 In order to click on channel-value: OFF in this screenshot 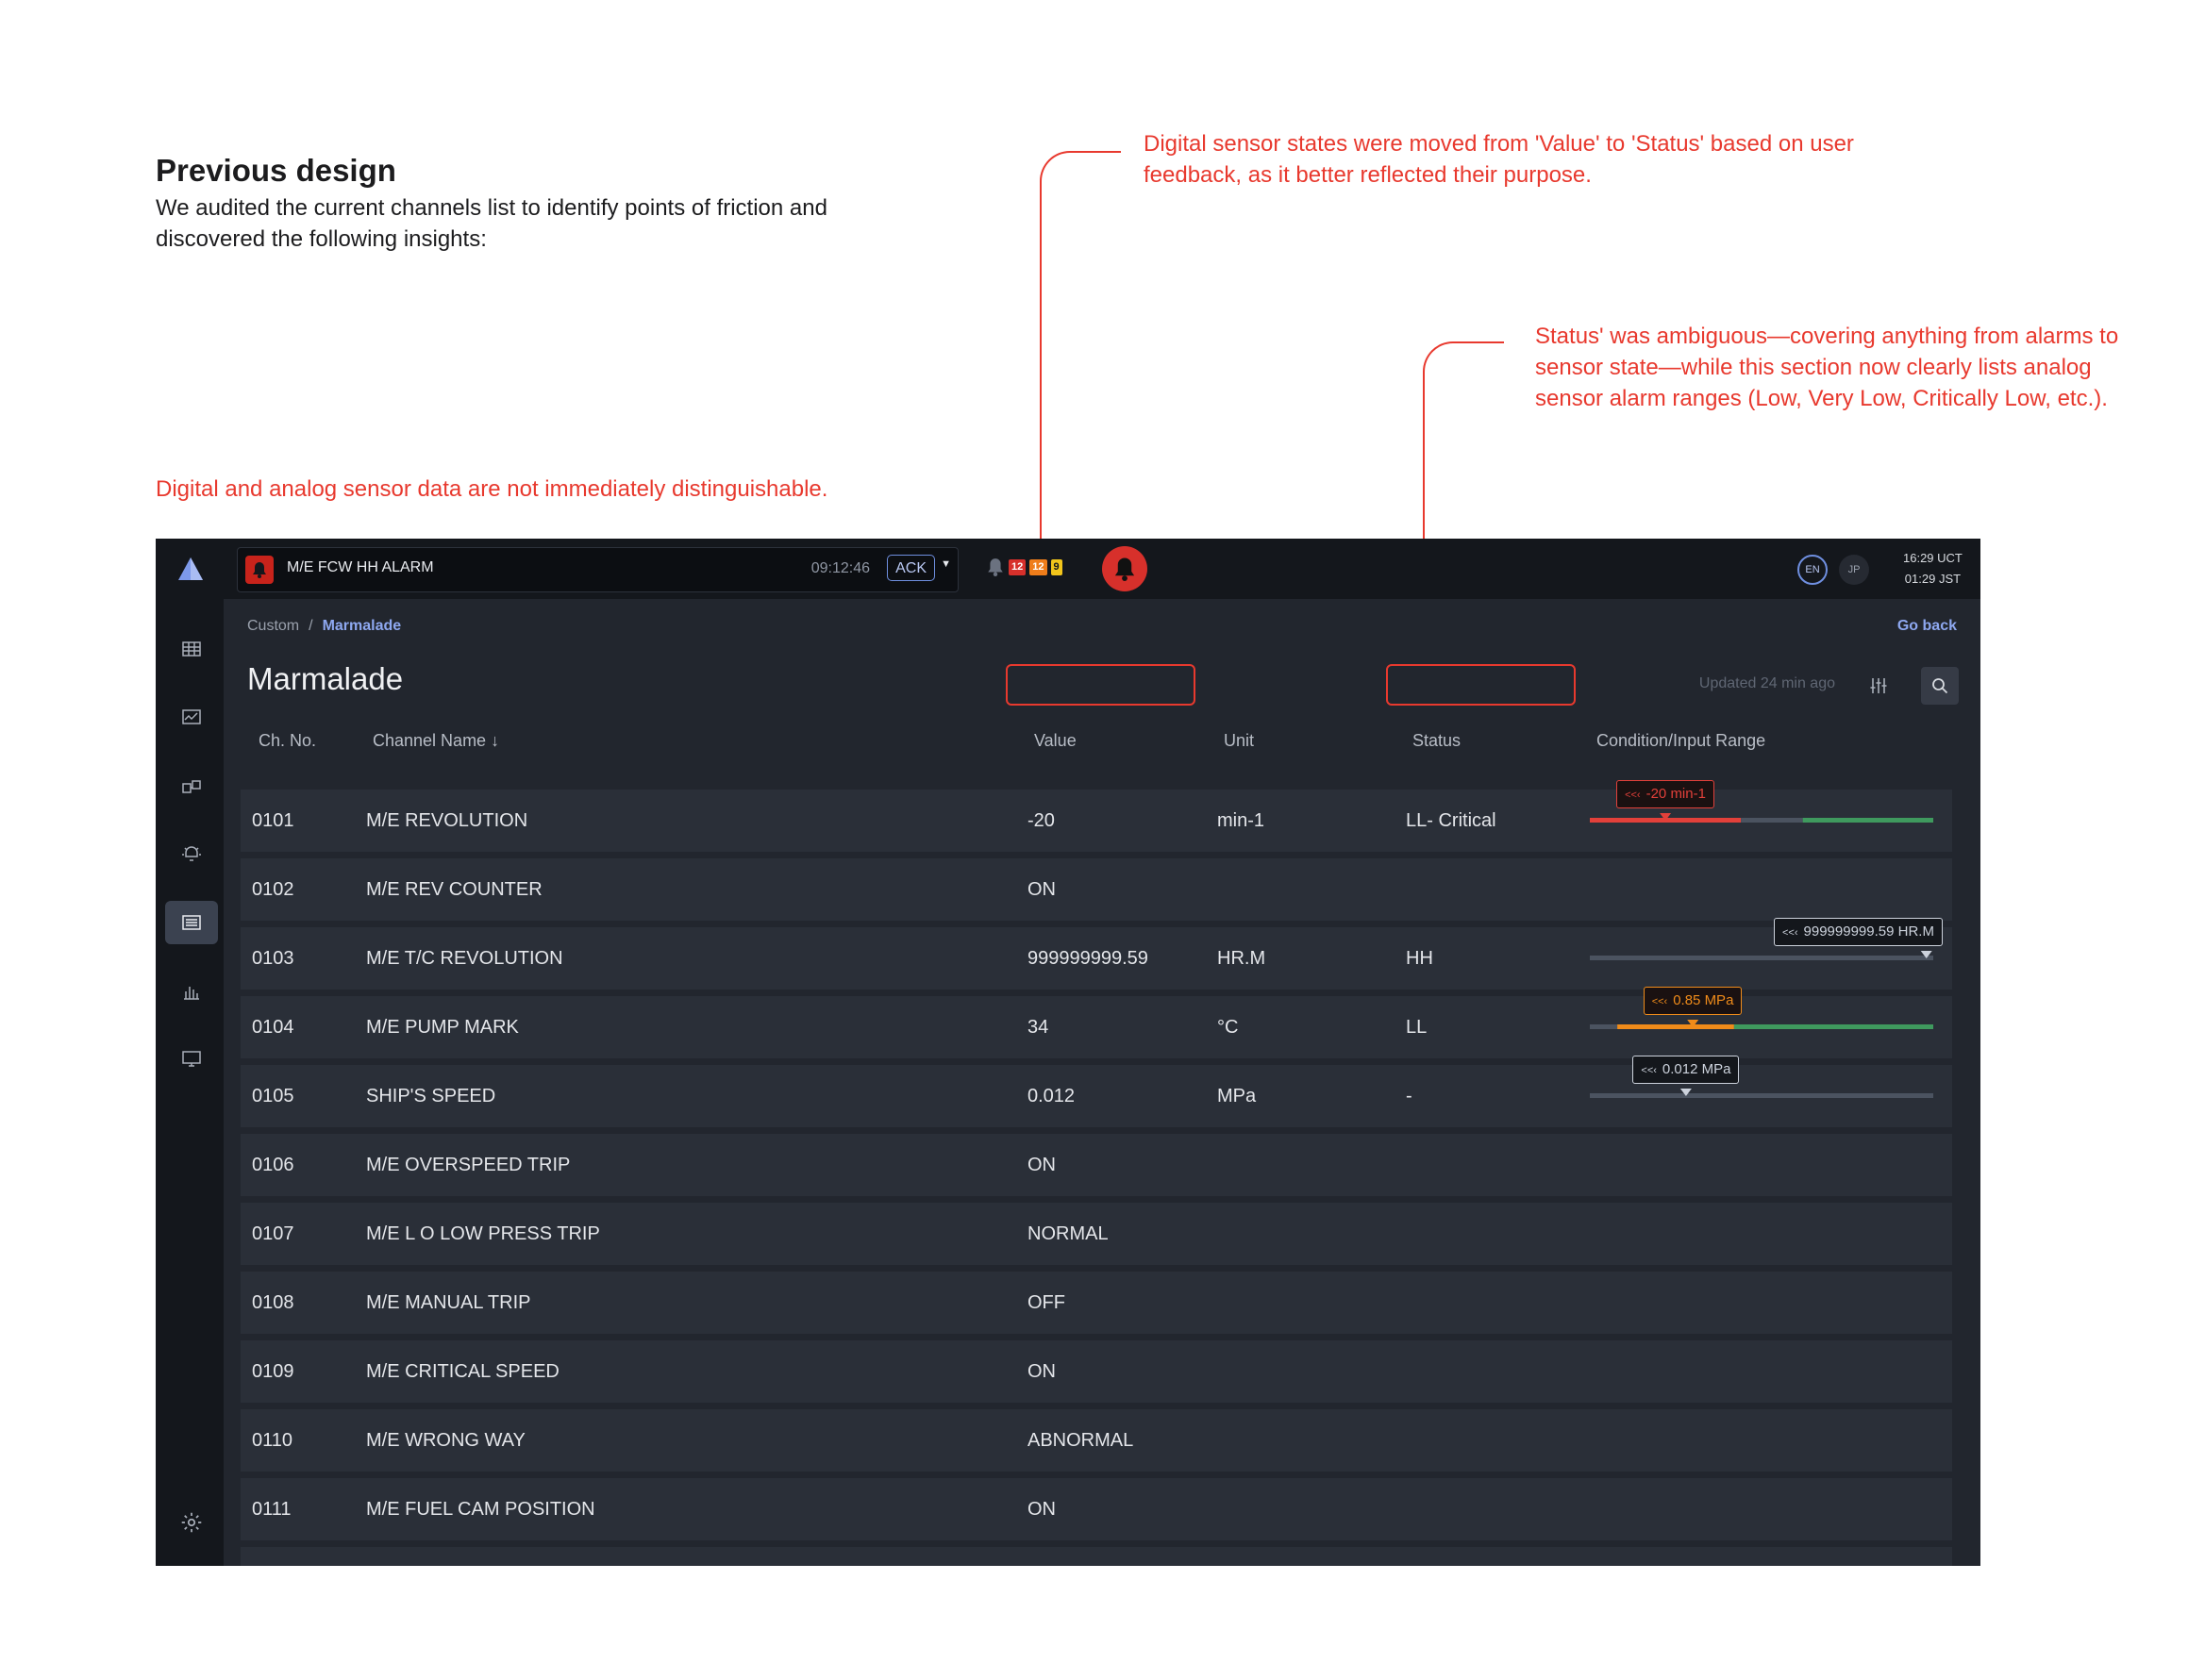, I will do `click(1046, 1302)`.